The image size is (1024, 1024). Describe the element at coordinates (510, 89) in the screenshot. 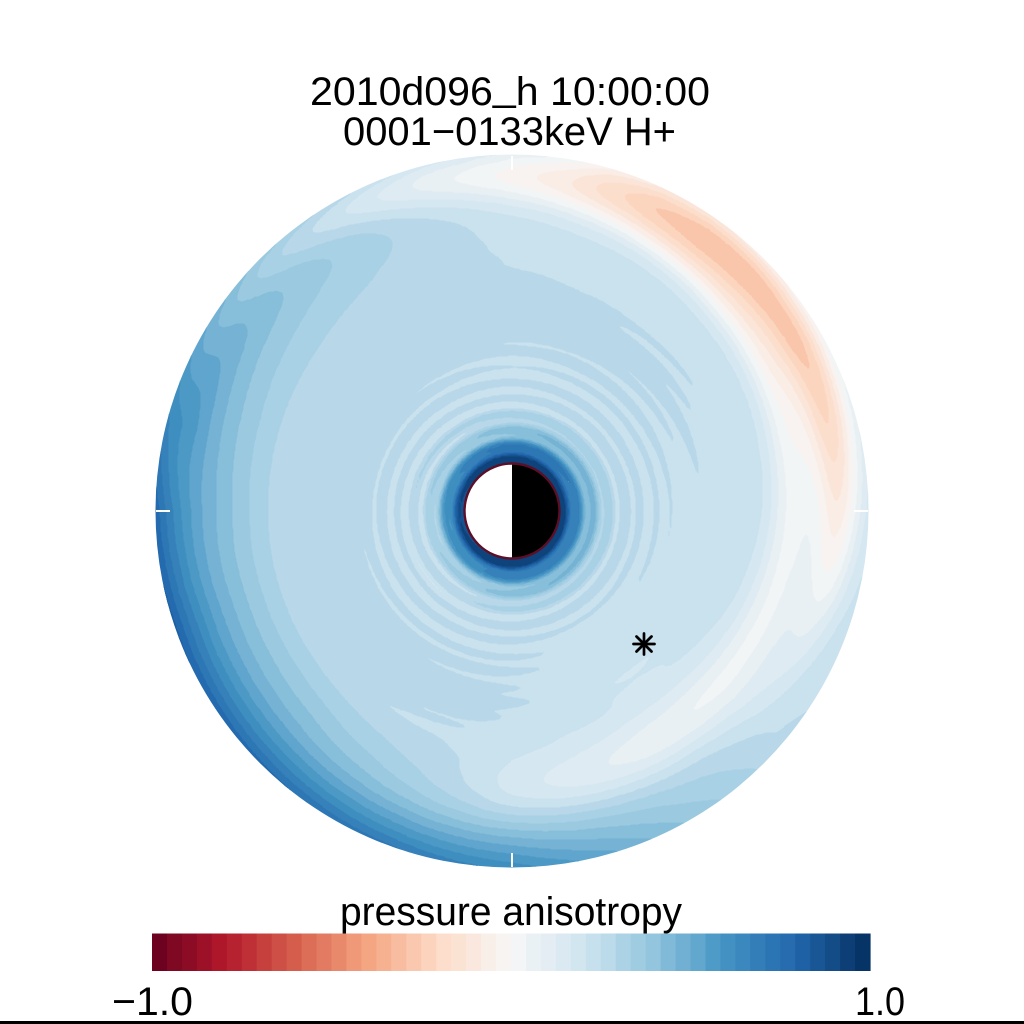

I see `svg-text:2010d096_h 10:00:00: 2010d096 _h 10:00:00` at that location.